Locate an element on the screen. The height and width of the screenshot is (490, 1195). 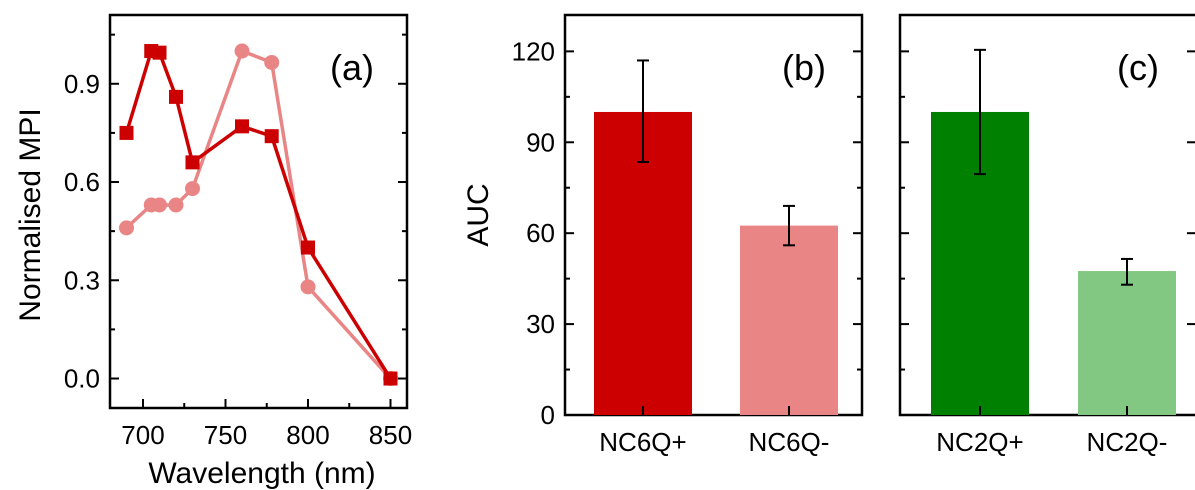
y-tick-label-a: 0.9 is located at coordinates (82, 84).